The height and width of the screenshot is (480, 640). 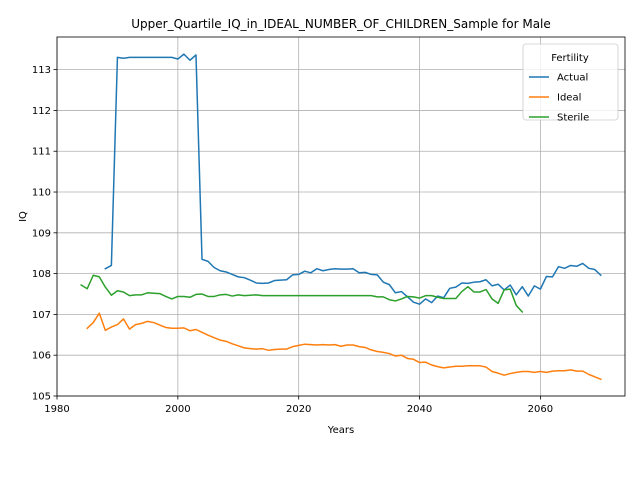 I want to click on series-line-ideal, so click(x=344, y=346).